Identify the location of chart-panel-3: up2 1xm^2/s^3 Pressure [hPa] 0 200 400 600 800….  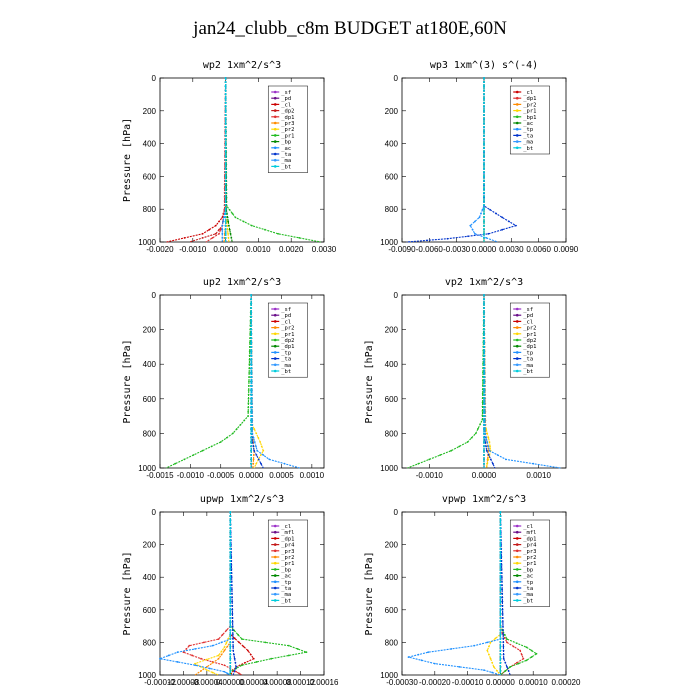
(223, 378).